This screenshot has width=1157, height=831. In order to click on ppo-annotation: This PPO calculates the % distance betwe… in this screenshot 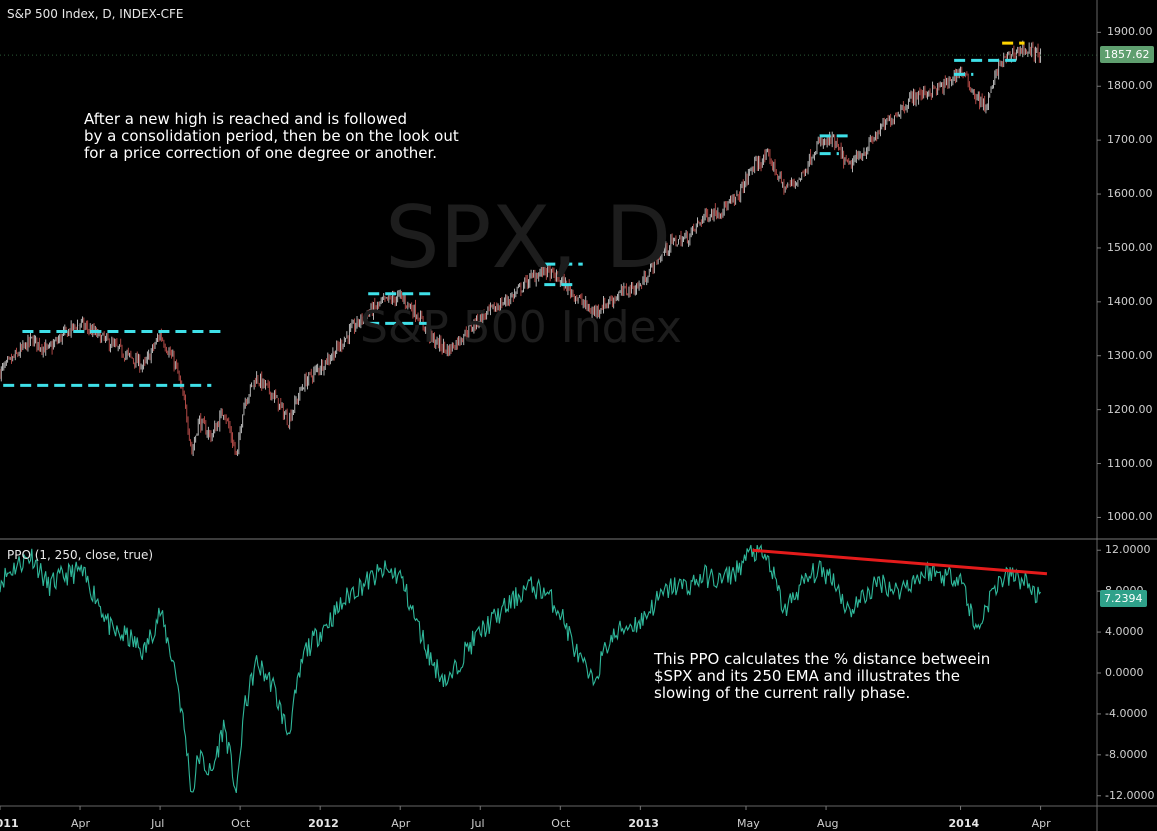, I will do `click(822, 676)`.